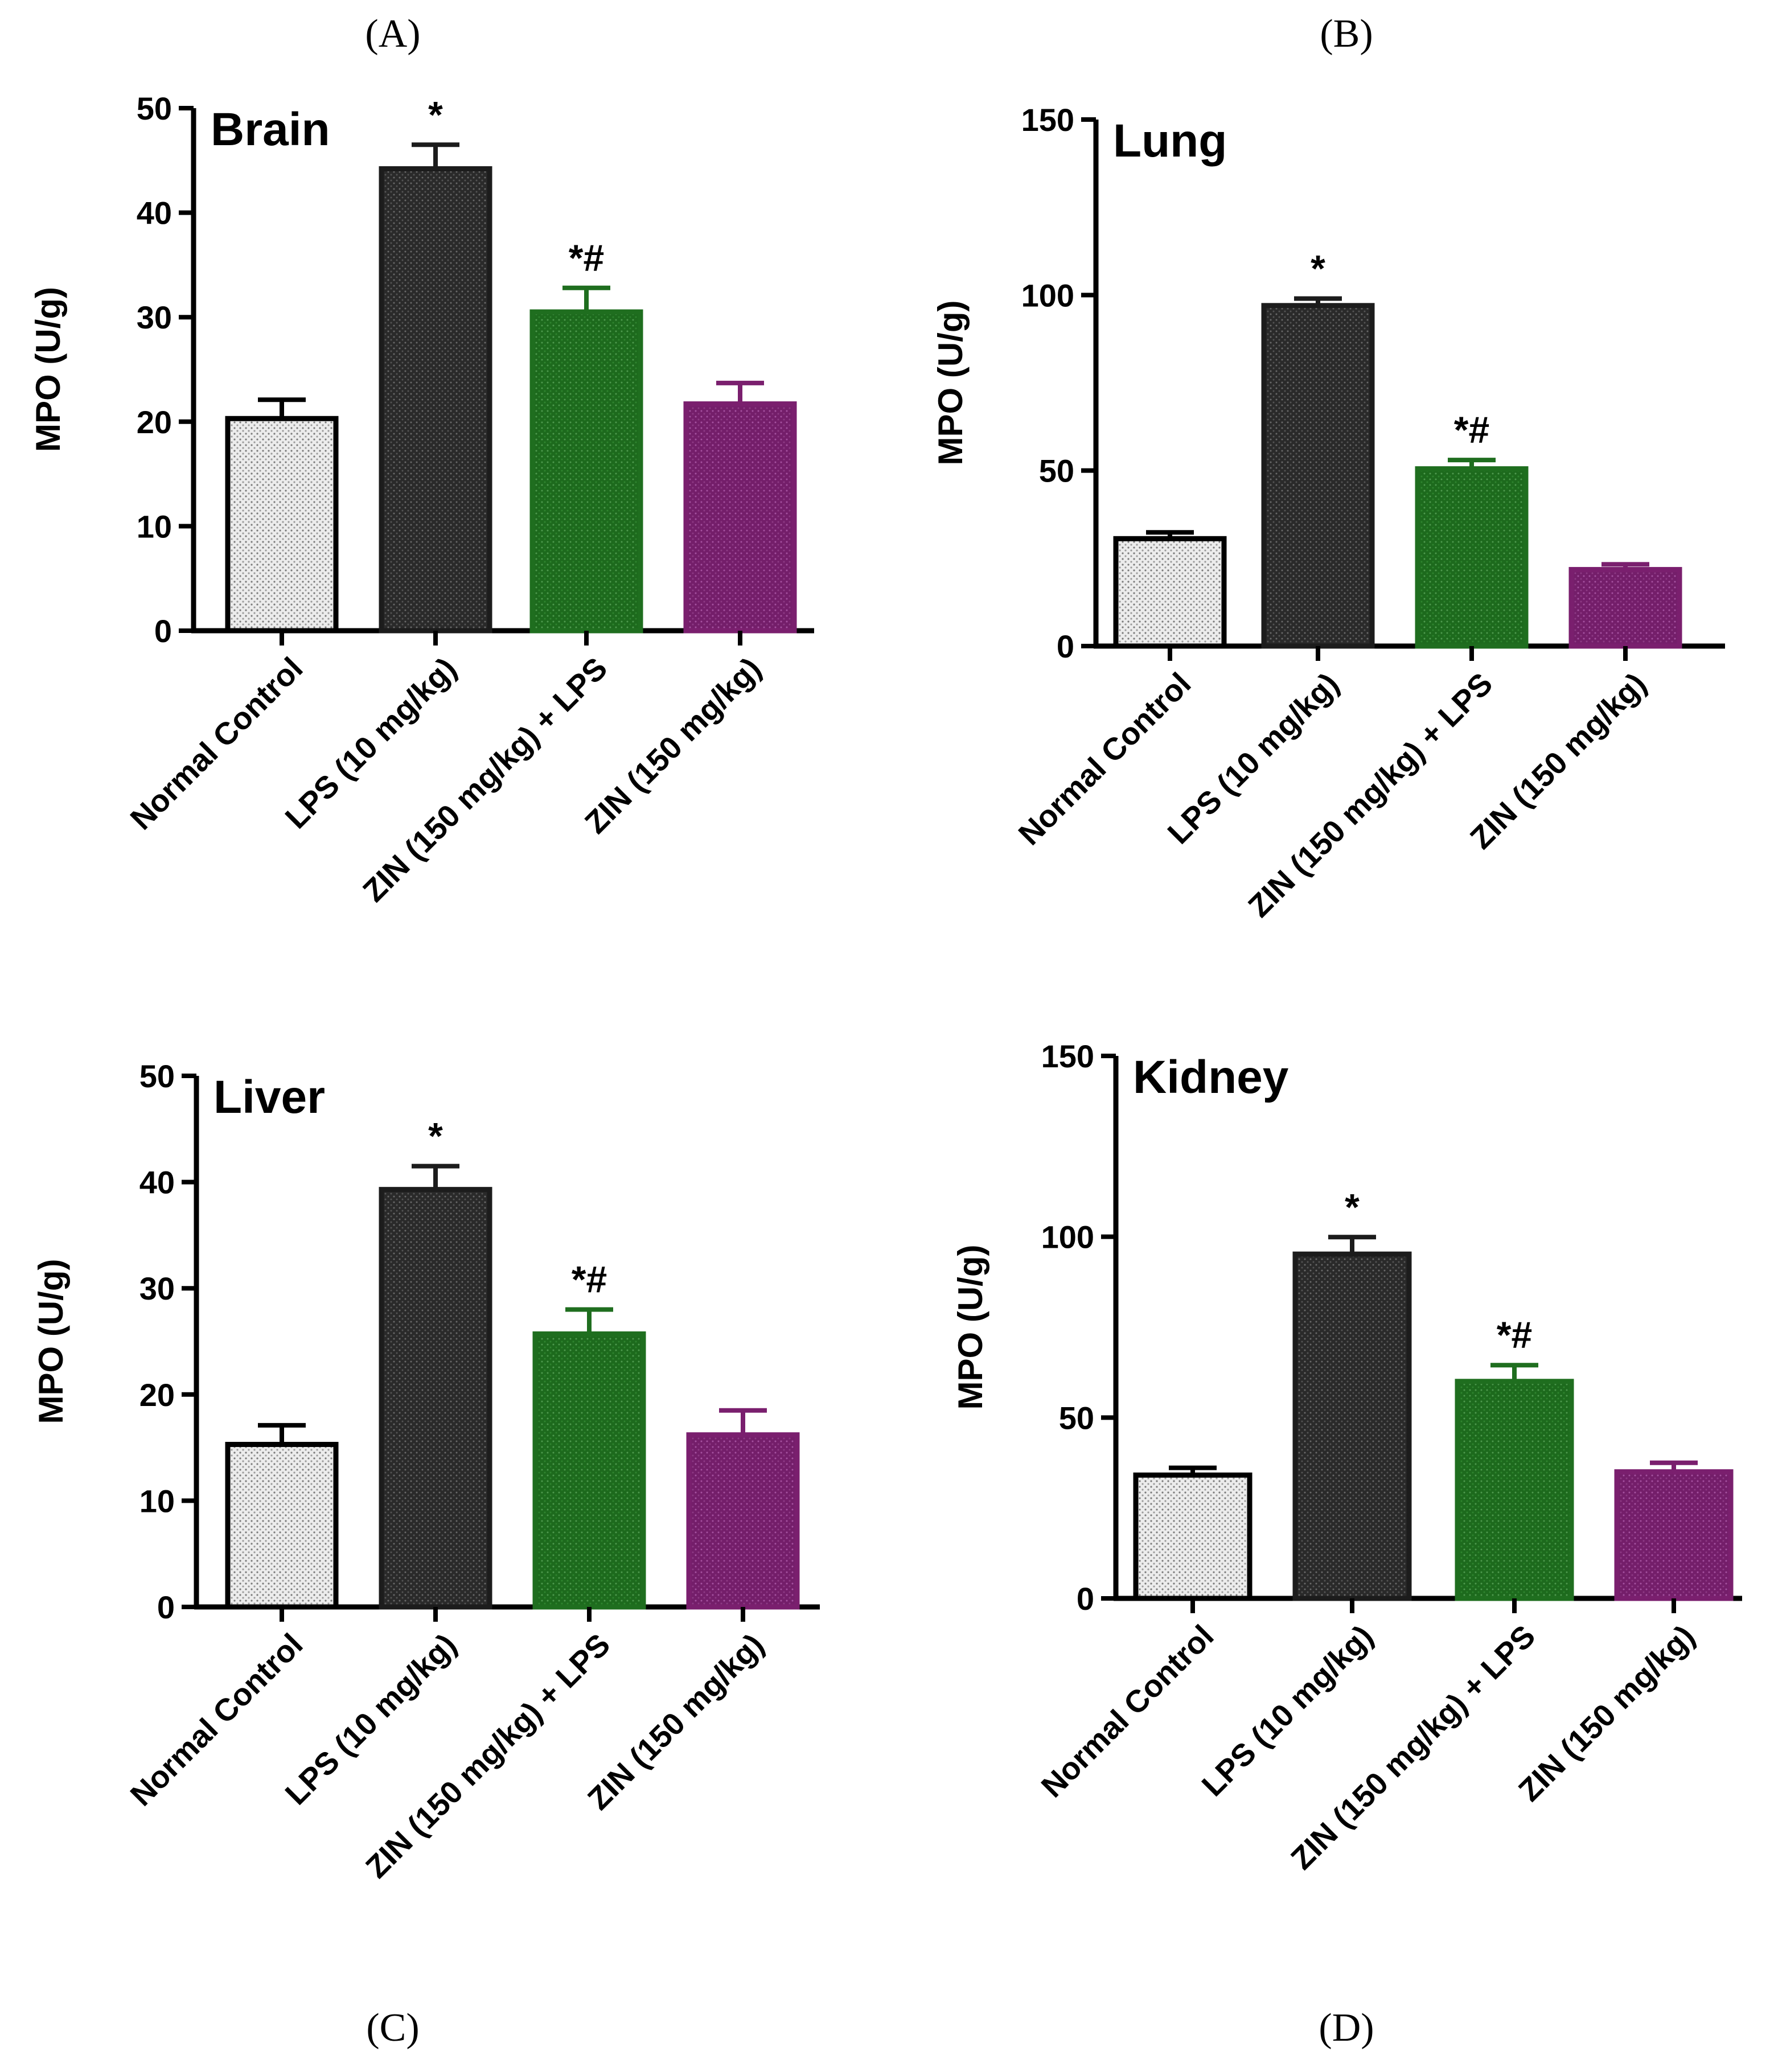 This screenshot has width=1774, height=2072. I want to click on chart-title: Liver, so click(269, 1097).